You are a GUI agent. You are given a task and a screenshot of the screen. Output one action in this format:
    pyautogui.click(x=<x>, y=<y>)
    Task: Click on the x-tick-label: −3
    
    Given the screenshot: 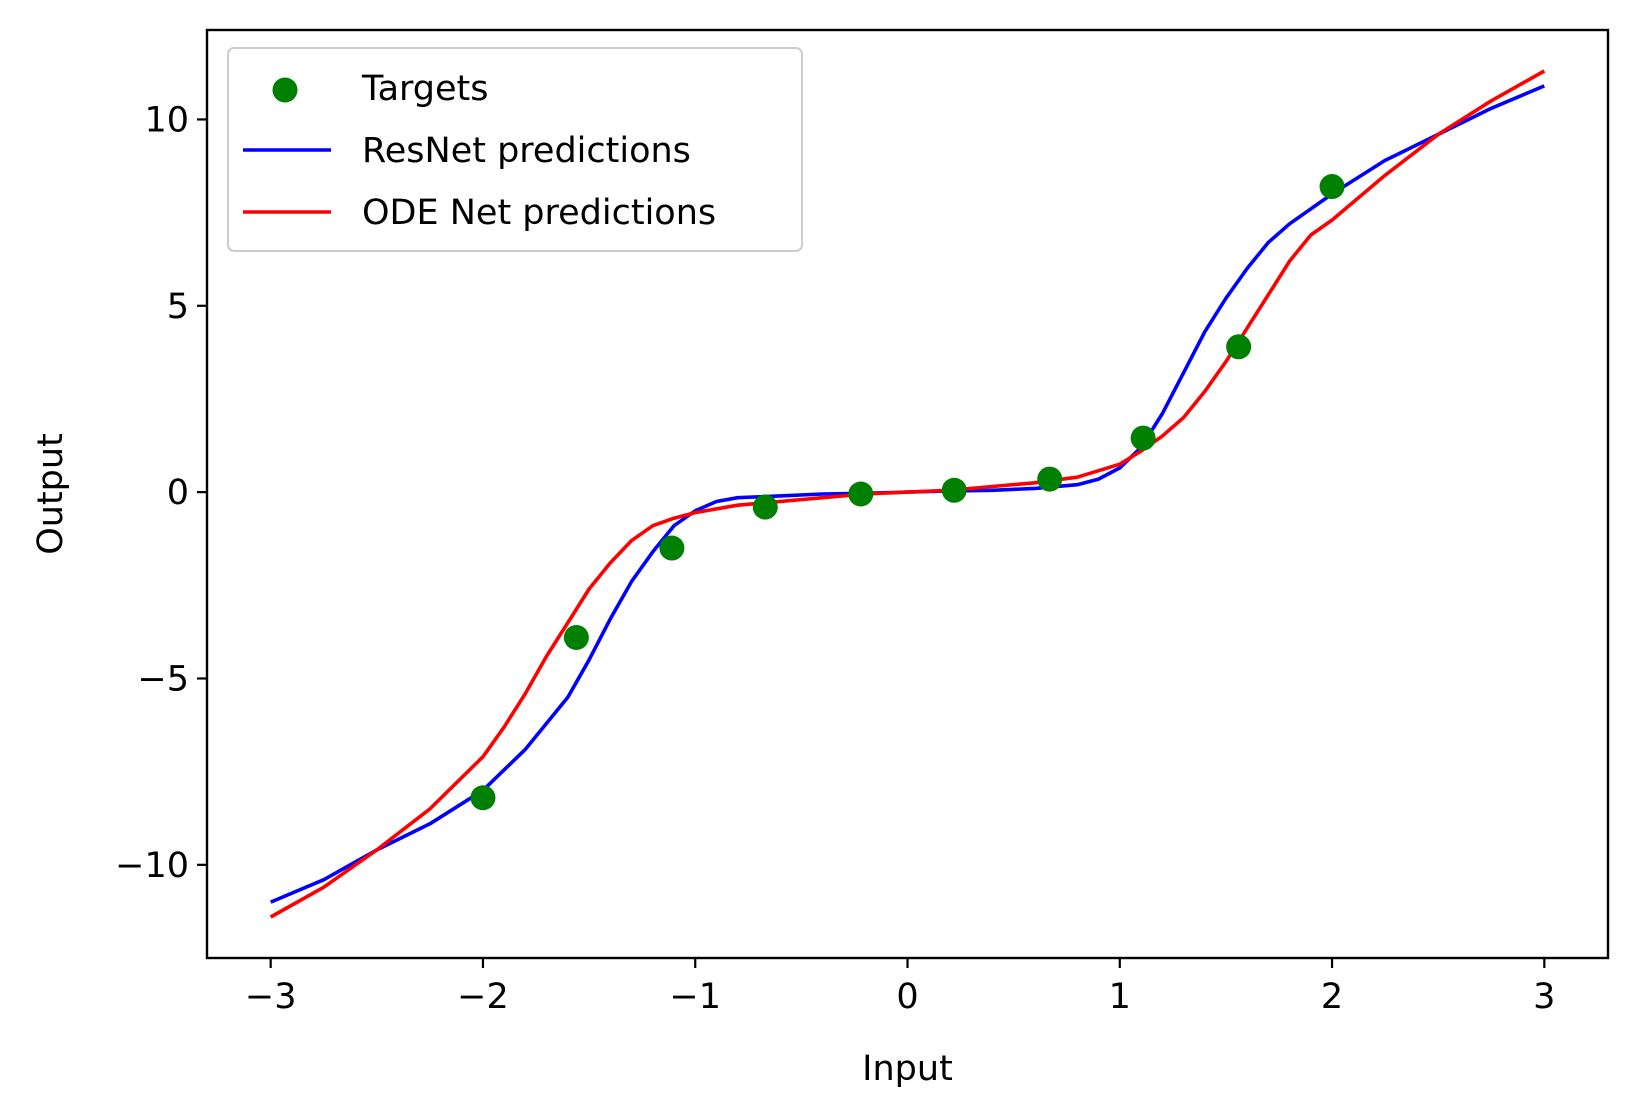 What is the action you would take?
    pyautogui.click(x=271, y=997)
    